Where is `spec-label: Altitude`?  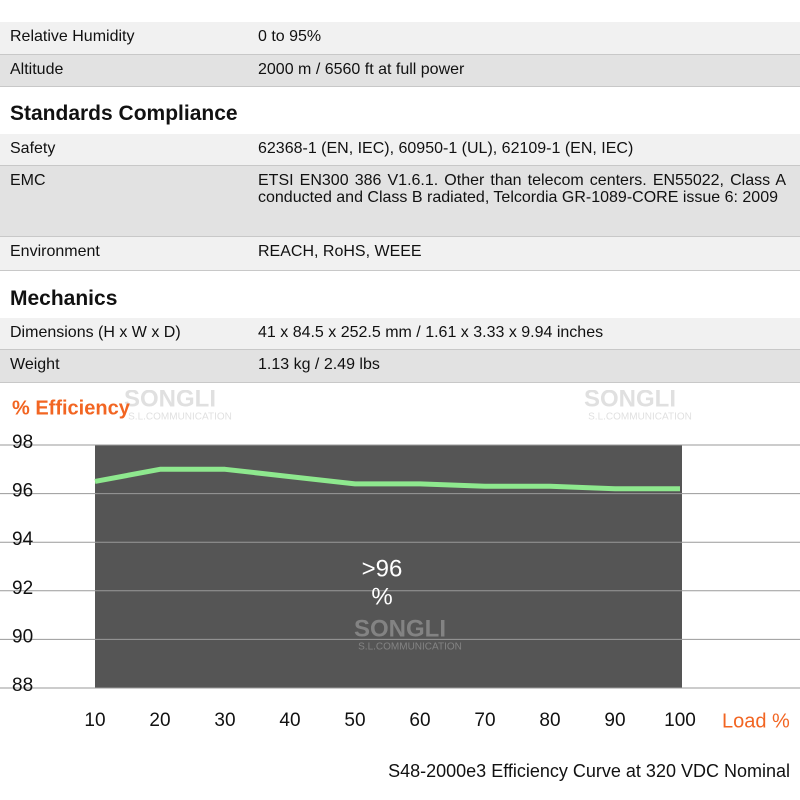
spec-label: Altitude is located at coordinates (37, 69).